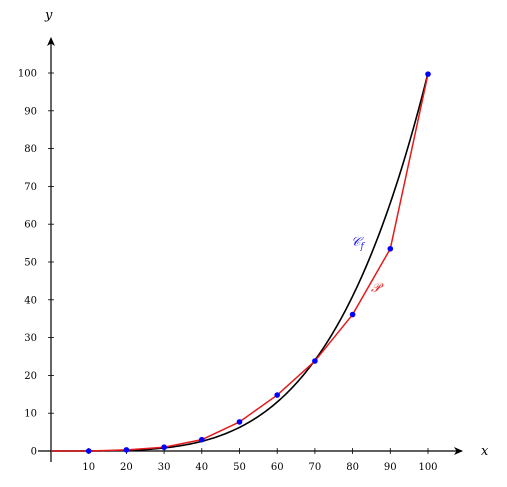 This screenshot has width=507, height=487. What do you see at coordinates (201, 467) in the screenshot?
I see `x-tick-label: 40` at bounding box center [201, 467].